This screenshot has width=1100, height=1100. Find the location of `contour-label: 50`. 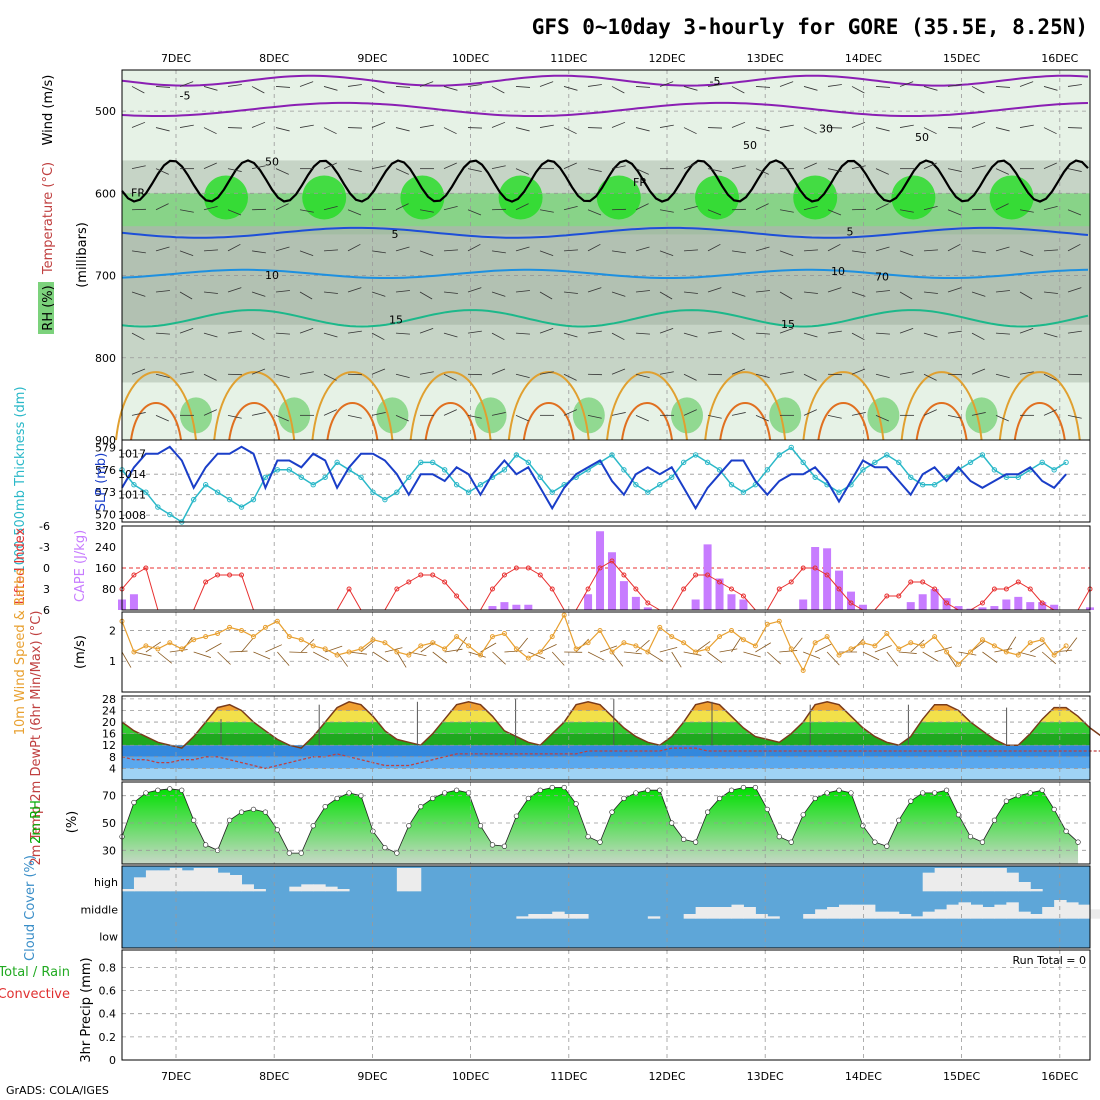

contour-label: 50 is located at coordinates (922, 137).